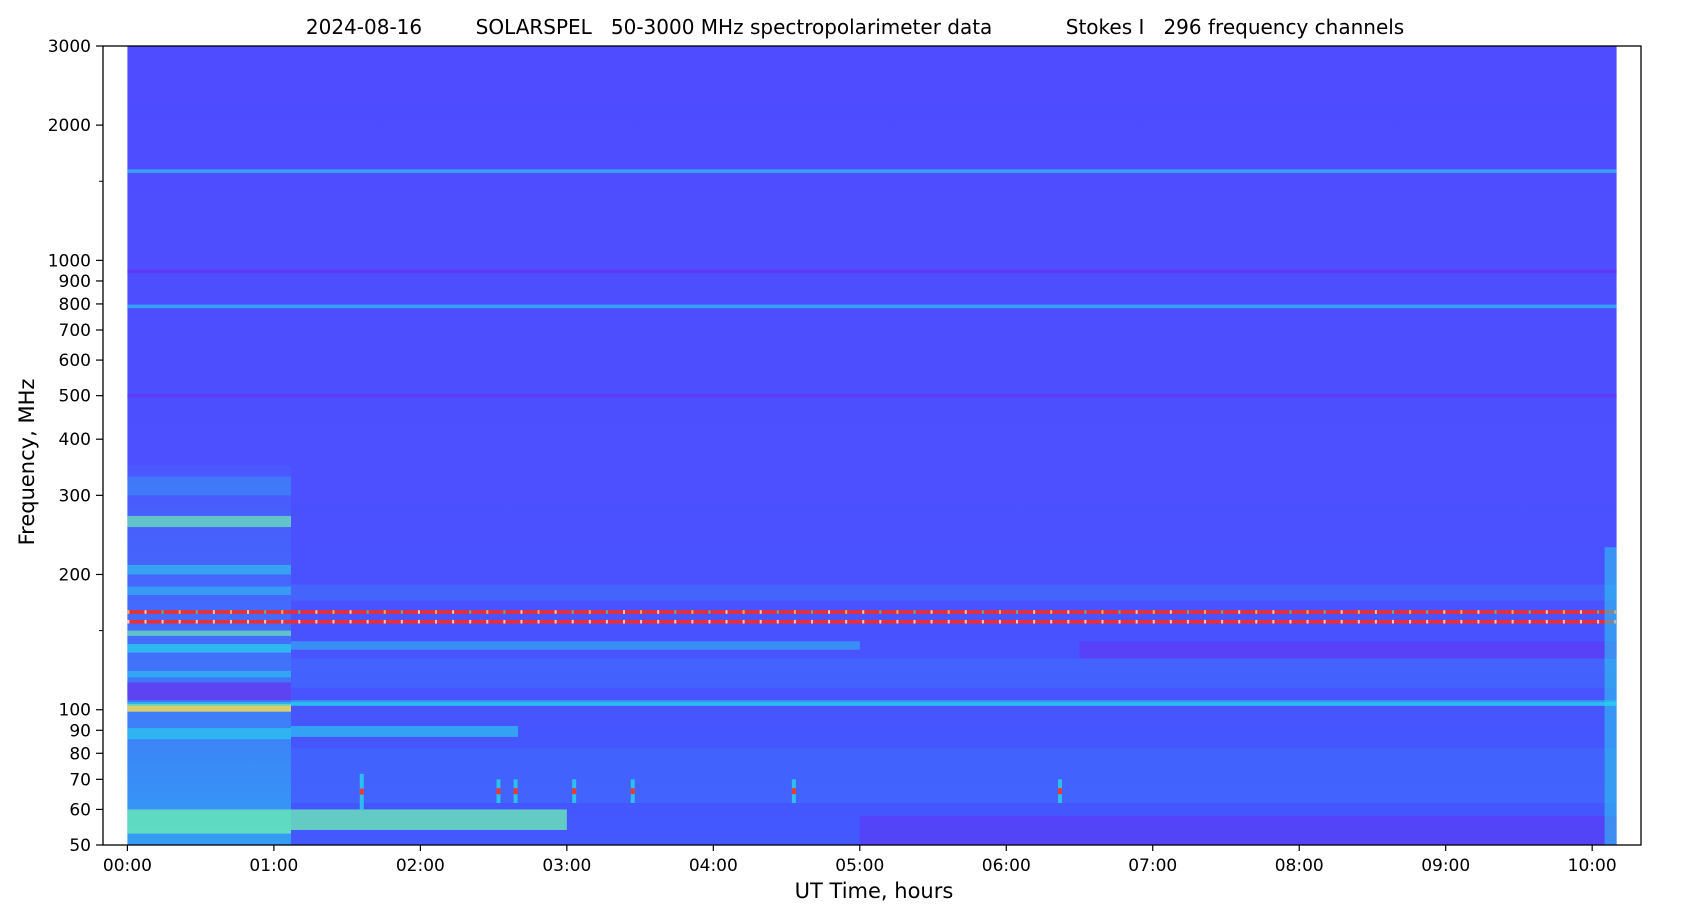 The image size is (1687, 906). What do you see at coordinates (859, 866) in the screenshot?
I see `x-tick-label: 05:00` at bounding box center [859, 866].